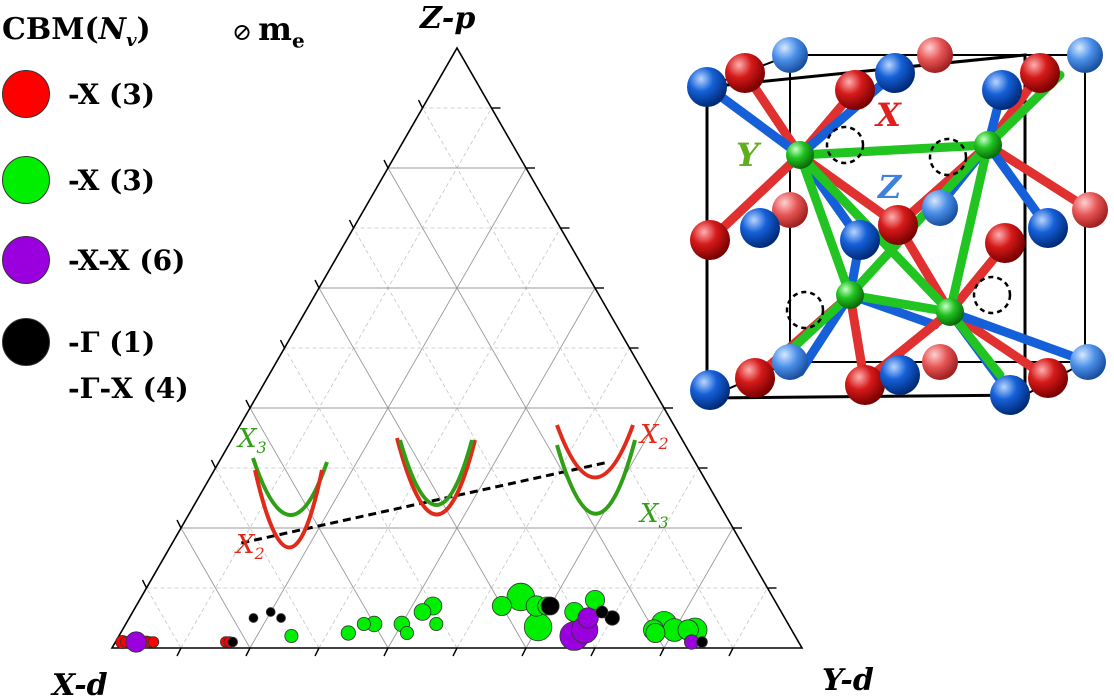  What do you see at coordinates (242, 32) in the screenshot?
I see `diameter-symbol: ⊘` at bounding box center [242, 32].